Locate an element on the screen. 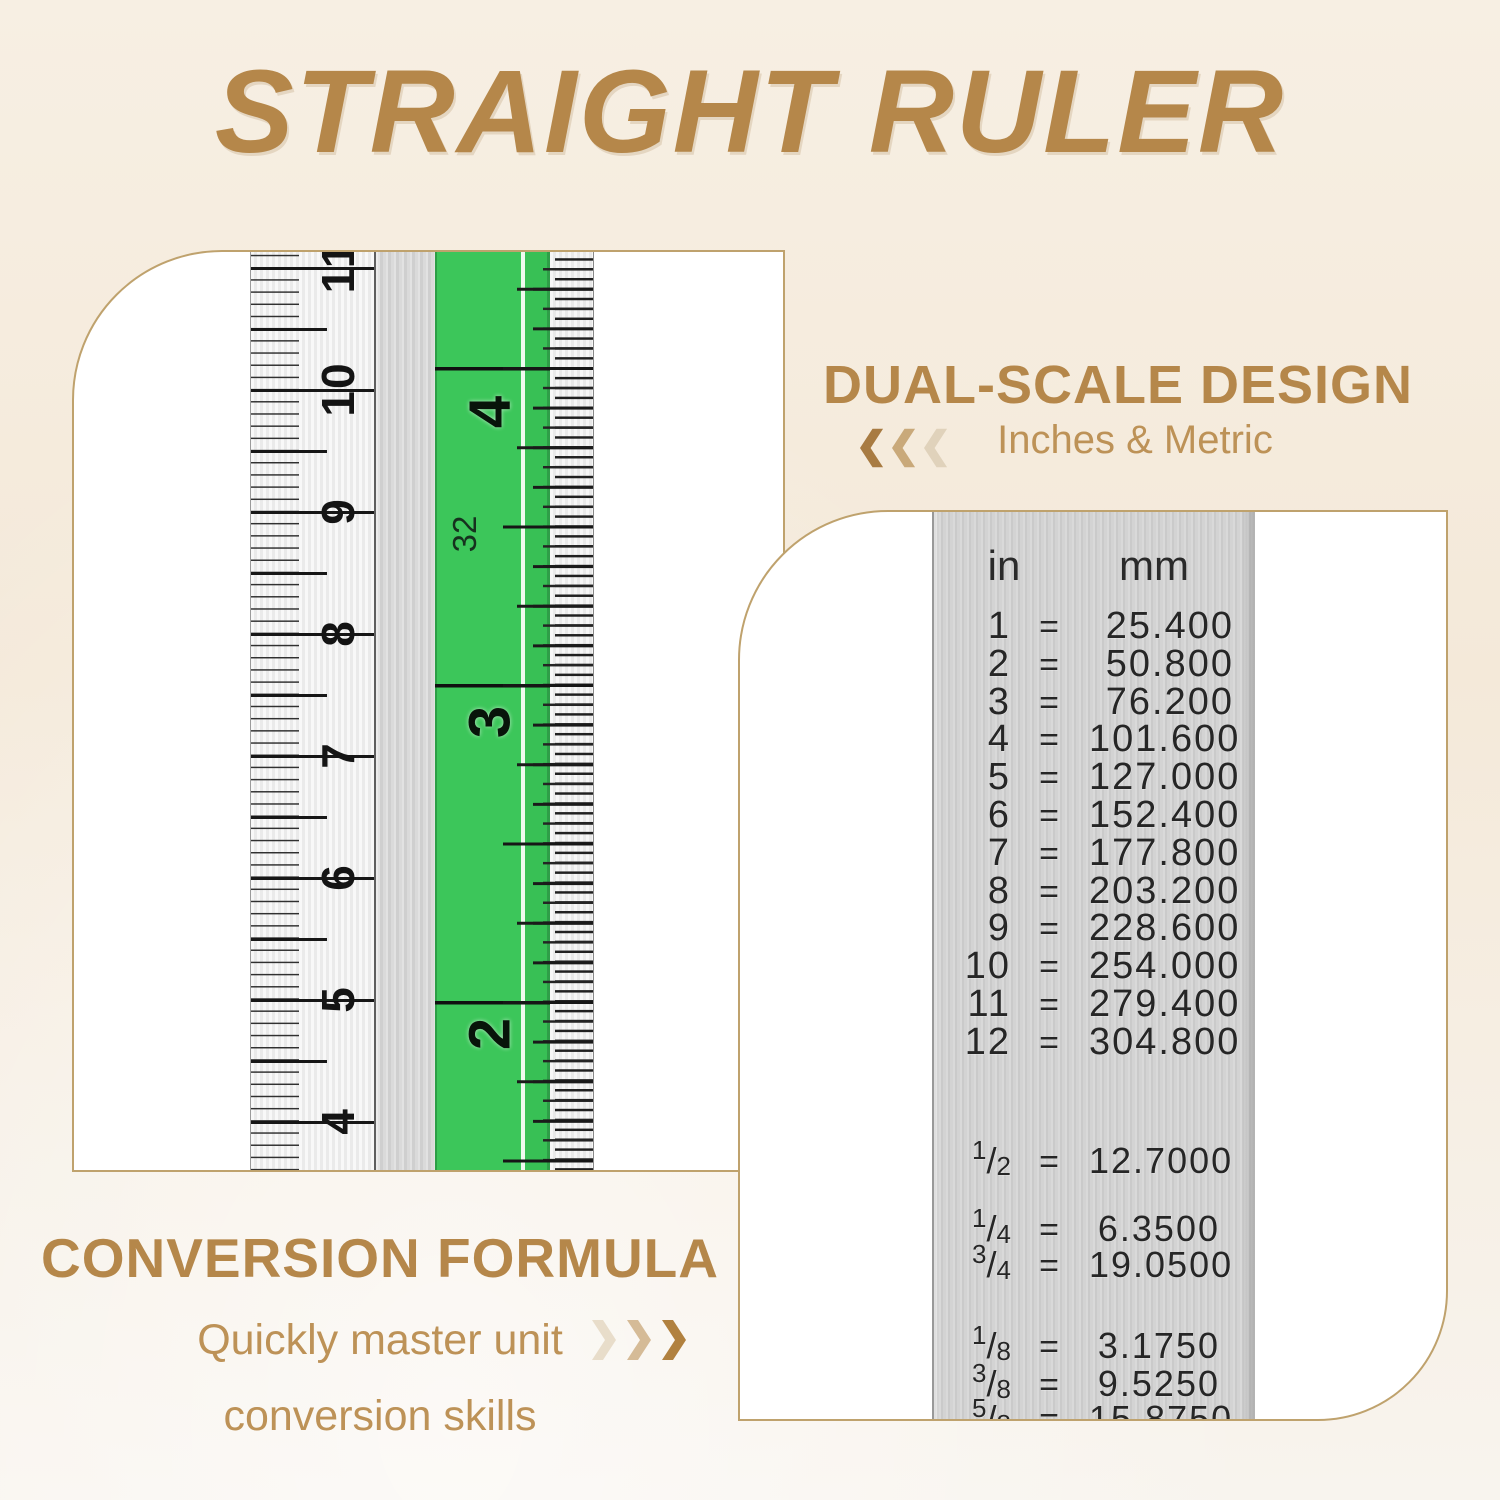 The height and width of the screenshot is (1500, 1500). inch-number-label: 2 is located at coordinates (490, 1034).